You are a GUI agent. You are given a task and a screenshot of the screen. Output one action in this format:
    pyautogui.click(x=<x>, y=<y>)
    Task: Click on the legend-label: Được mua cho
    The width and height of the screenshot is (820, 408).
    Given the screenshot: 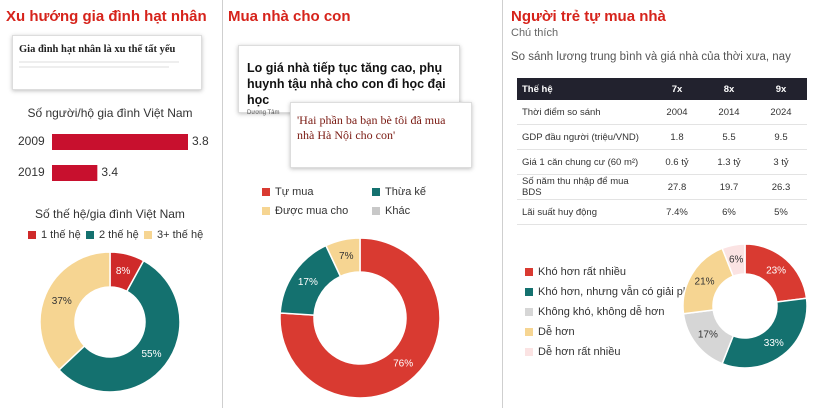 What is the action you would take?
    pyautogui.click(x=311, y=211)
    